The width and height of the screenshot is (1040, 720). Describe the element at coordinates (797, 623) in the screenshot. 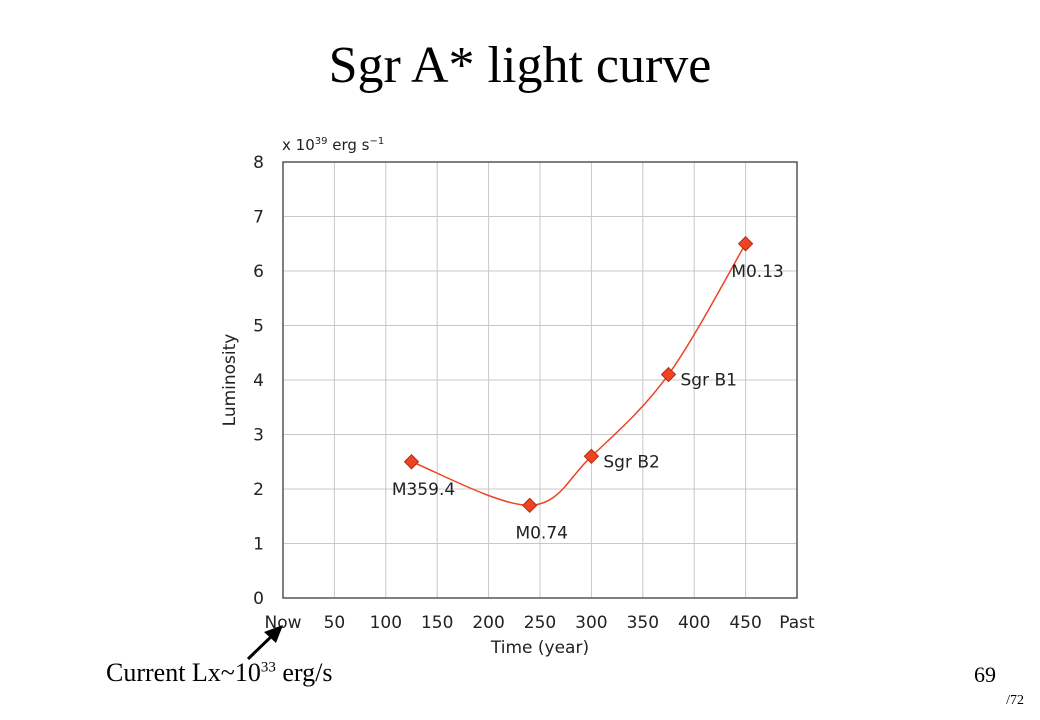

I see `x-tick-label-10: Past` at that location.